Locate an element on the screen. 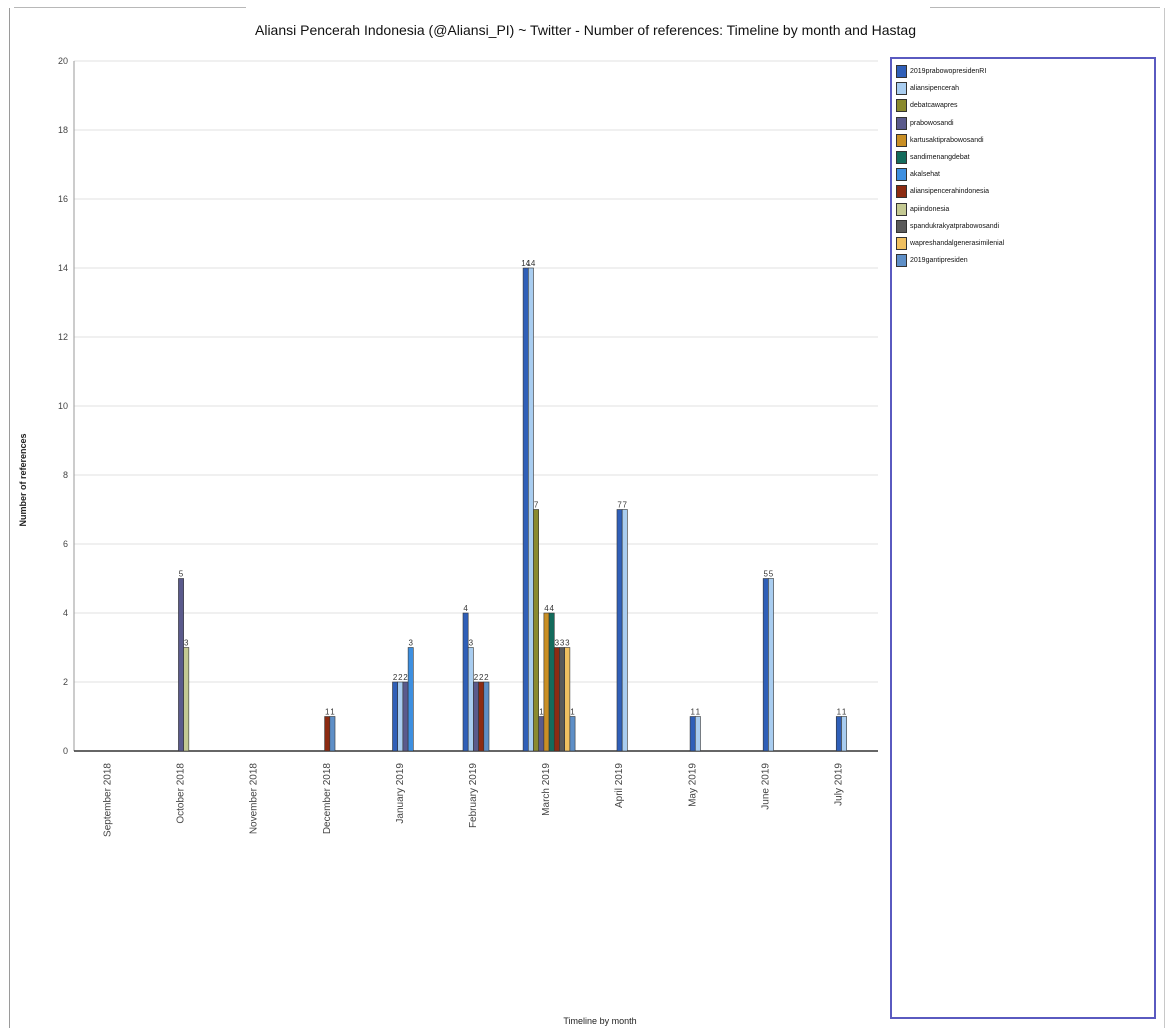 The width and height of the screenshot is (1171, 1034). legend-item: prabowosandi is located at coordinates (1023, 123).